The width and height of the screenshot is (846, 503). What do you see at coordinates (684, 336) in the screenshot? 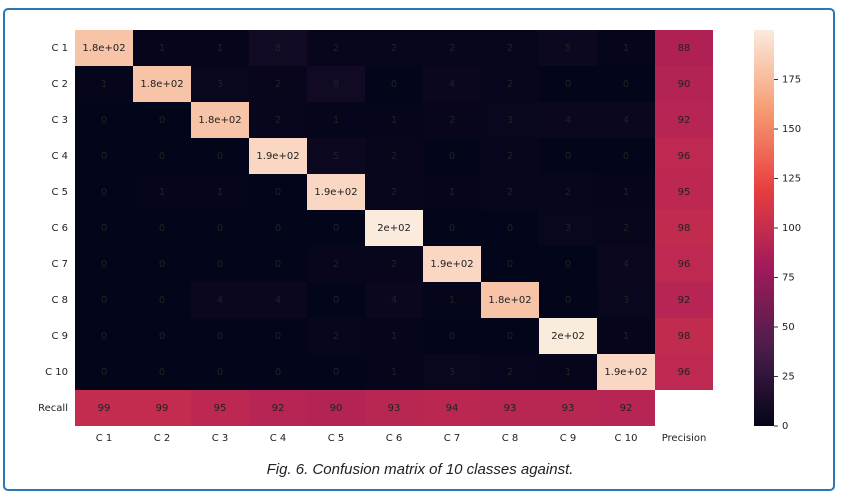
I see `cell-label: 98` at bounding box center [684, 336].